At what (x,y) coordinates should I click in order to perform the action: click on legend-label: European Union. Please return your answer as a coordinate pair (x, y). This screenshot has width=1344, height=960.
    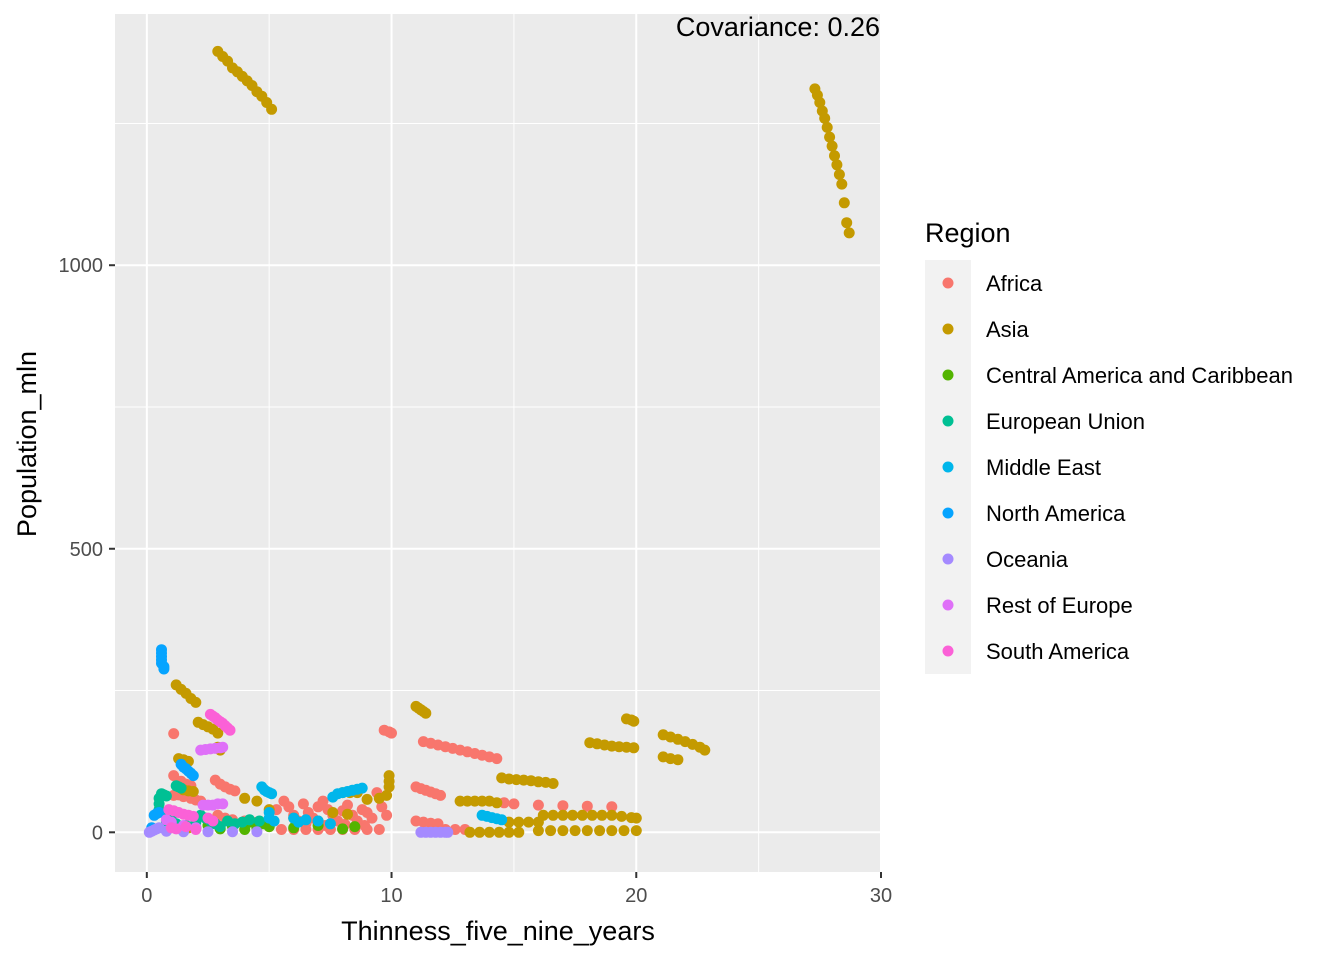
    Looking at the image, I should click on (1065, 421).